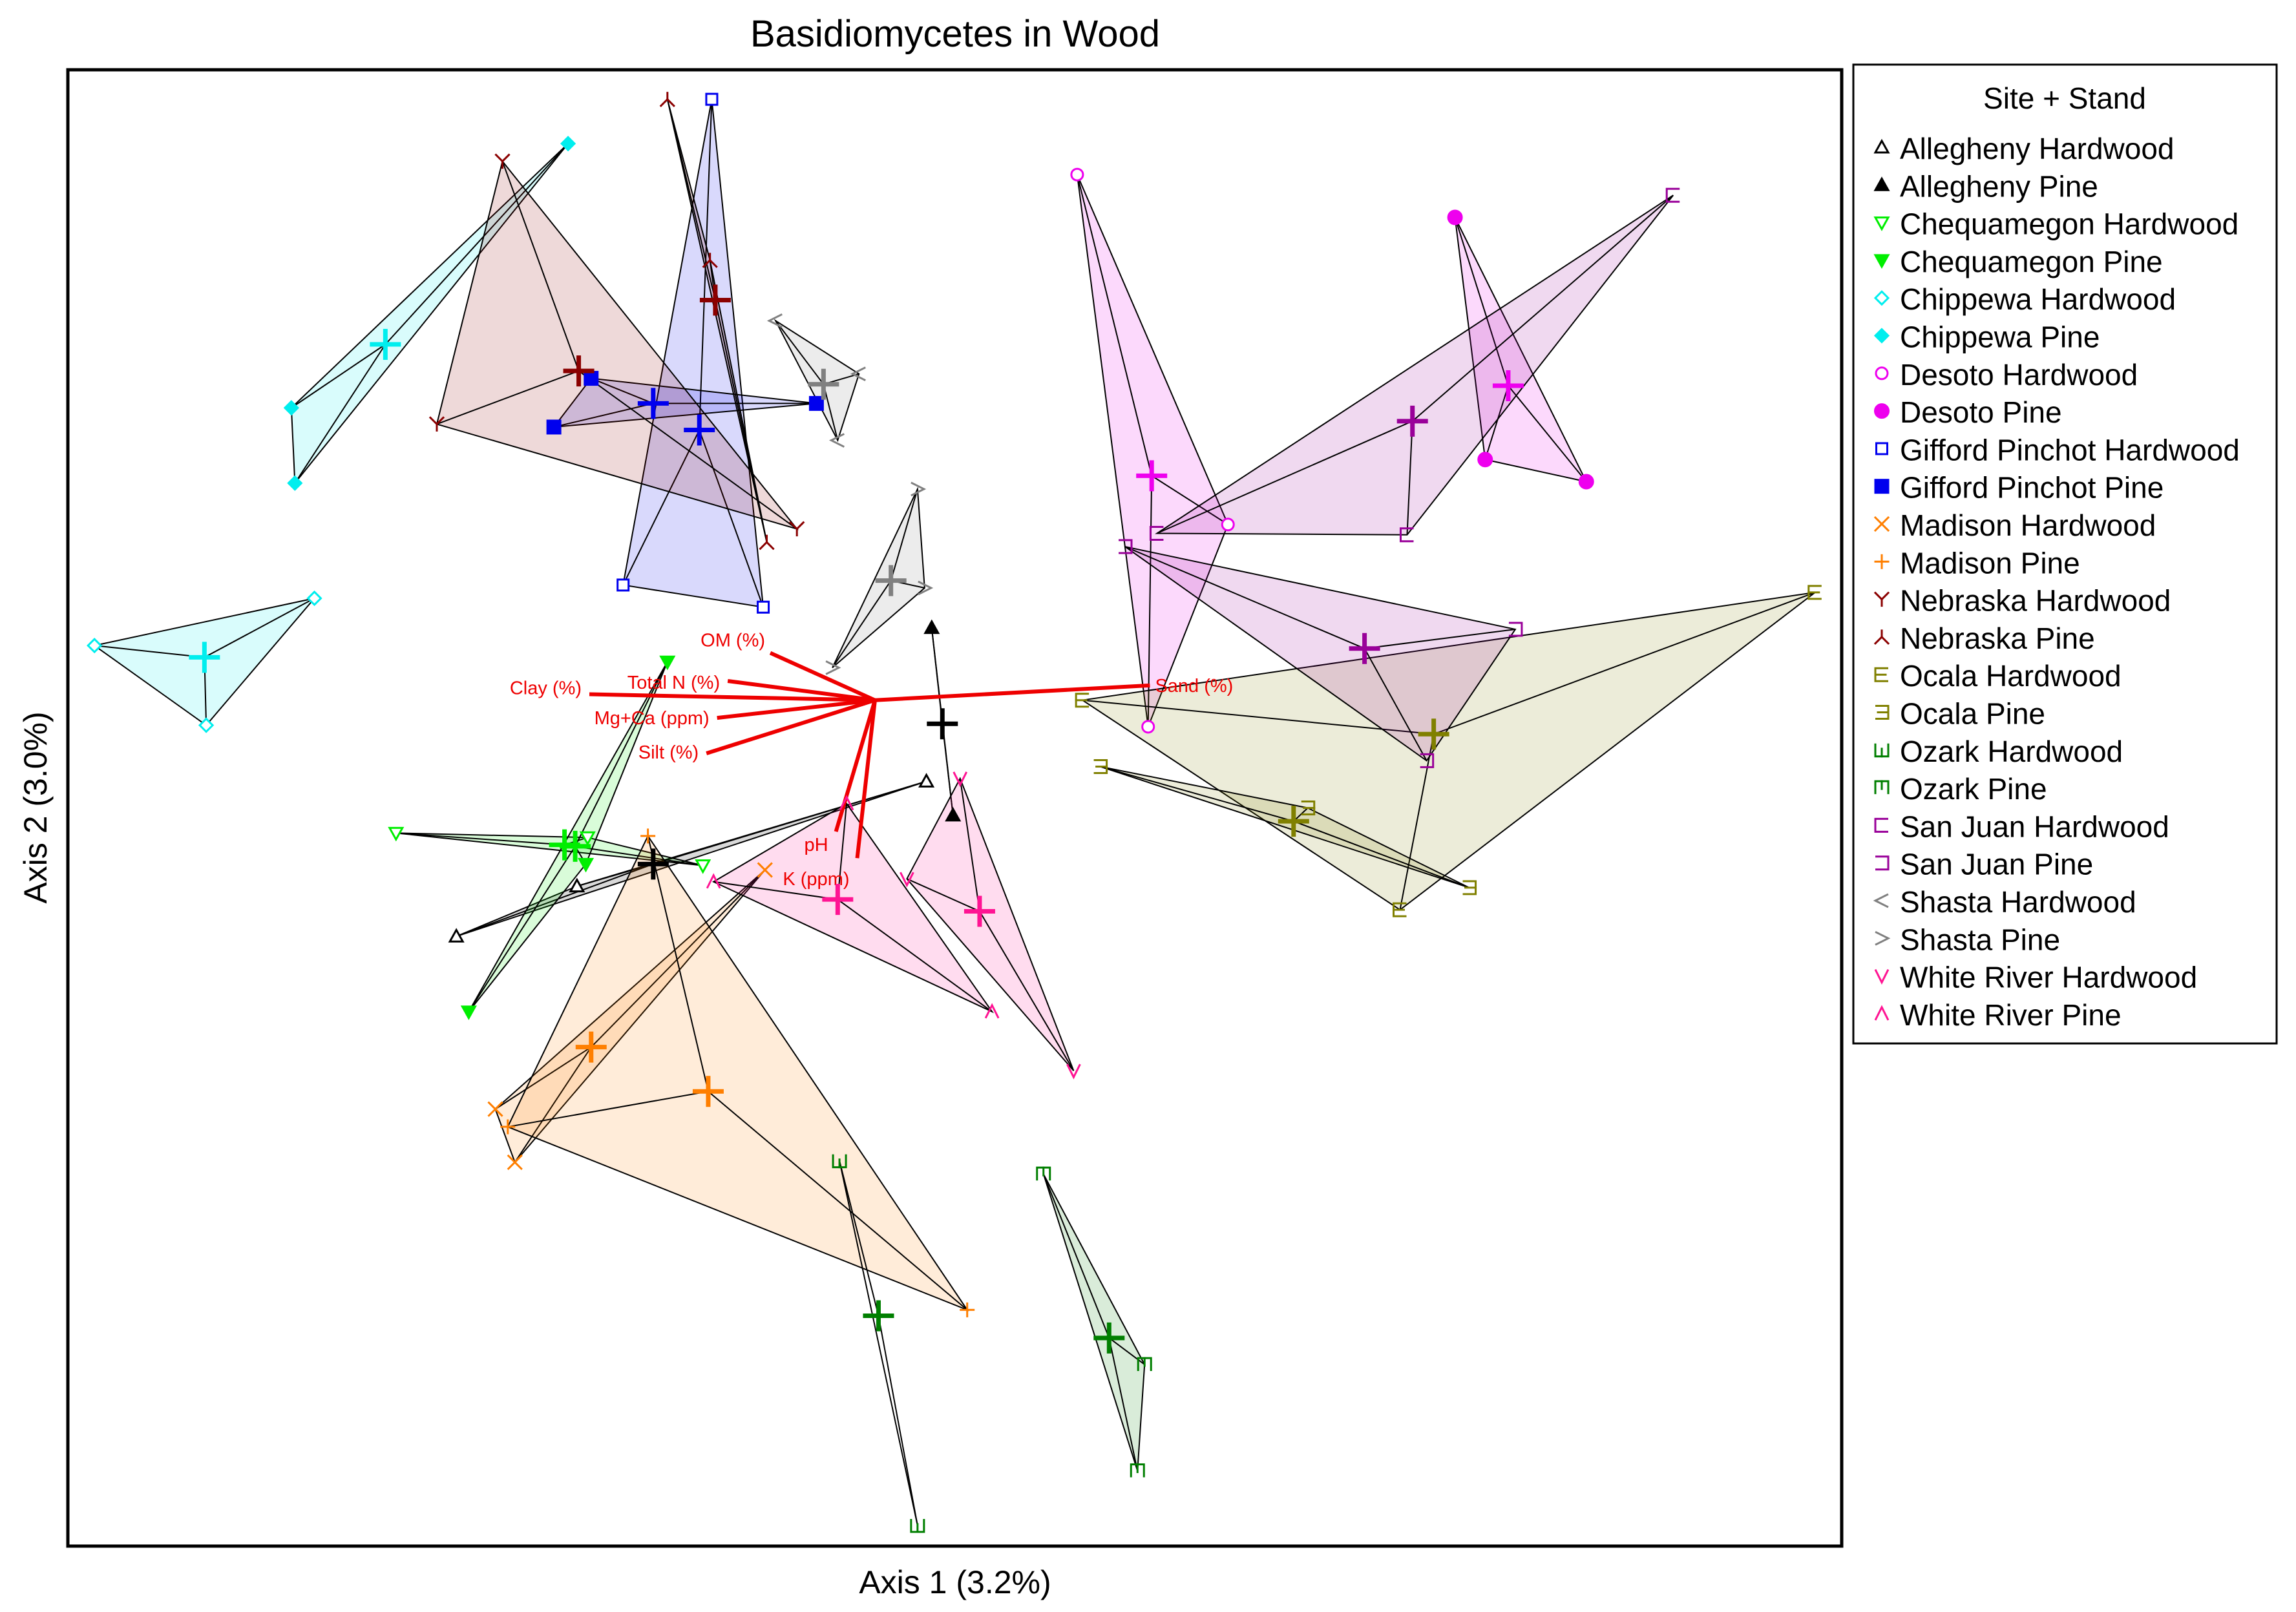  Describe the element at coordinates (791, 726) in the screenshot. I see `vector-silt` at that location.